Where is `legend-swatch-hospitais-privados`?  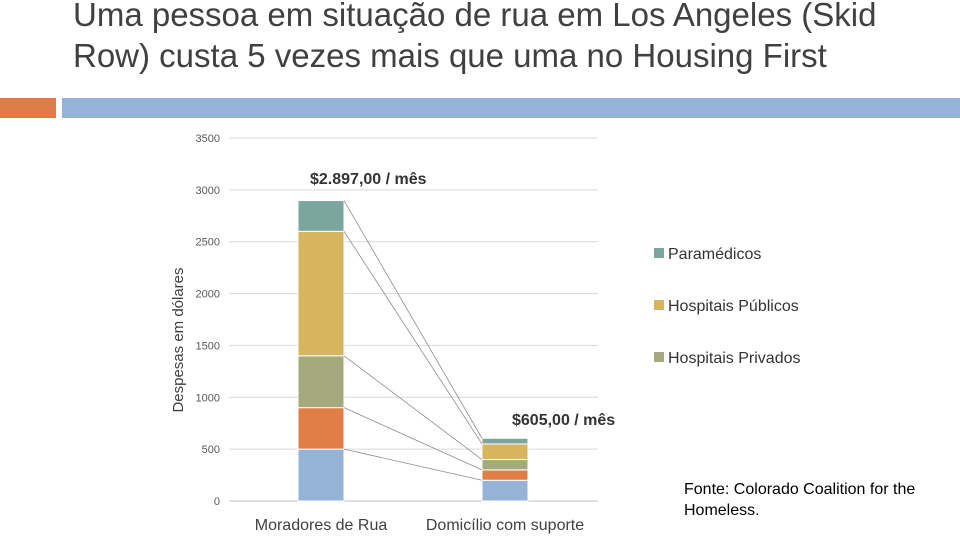
legend-swatch-hospitais-privados is located at coordinates (659, 357).